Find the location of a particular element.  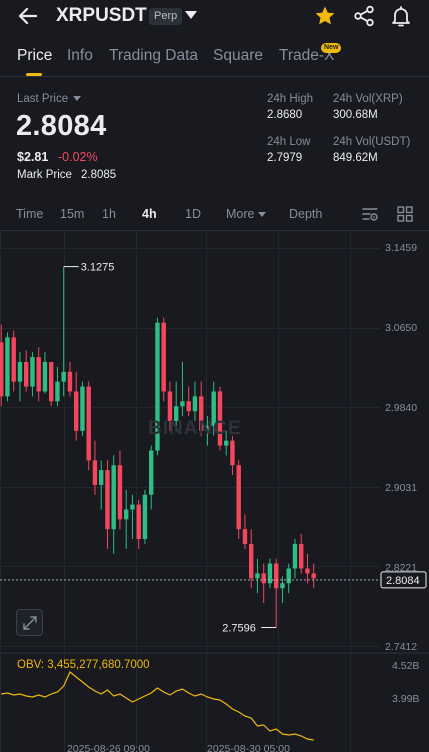

y-tick-label: 2.9840 is located at coordinates (401, 408).